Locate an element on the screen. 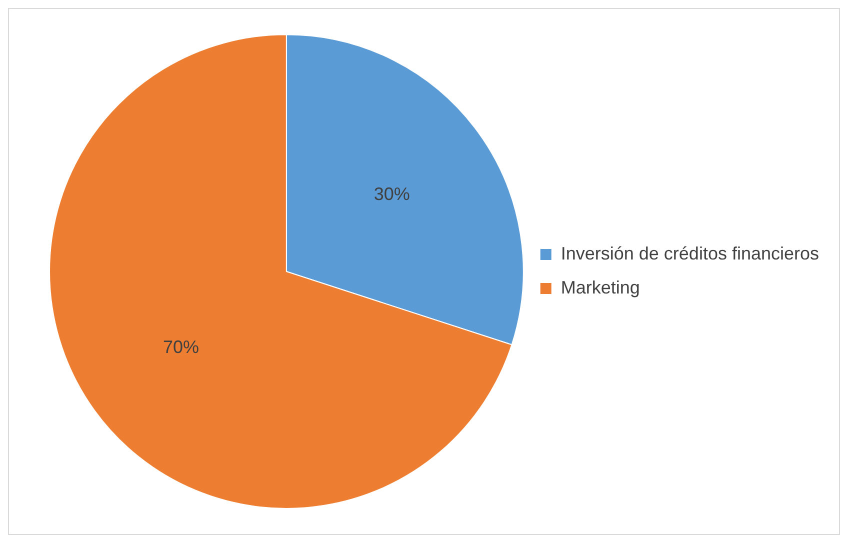  legend-label: Inversión de créditos financieros is located at coordinates (690, 253).